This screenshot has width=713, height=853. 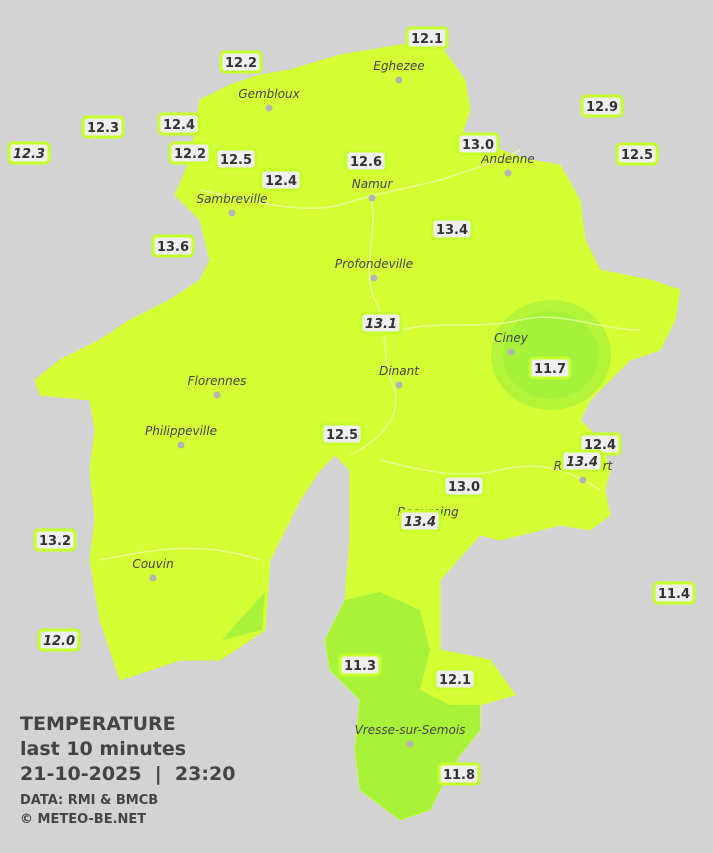 I want to click on info-title: TEMPERATURE, so click(x=98, y=724).